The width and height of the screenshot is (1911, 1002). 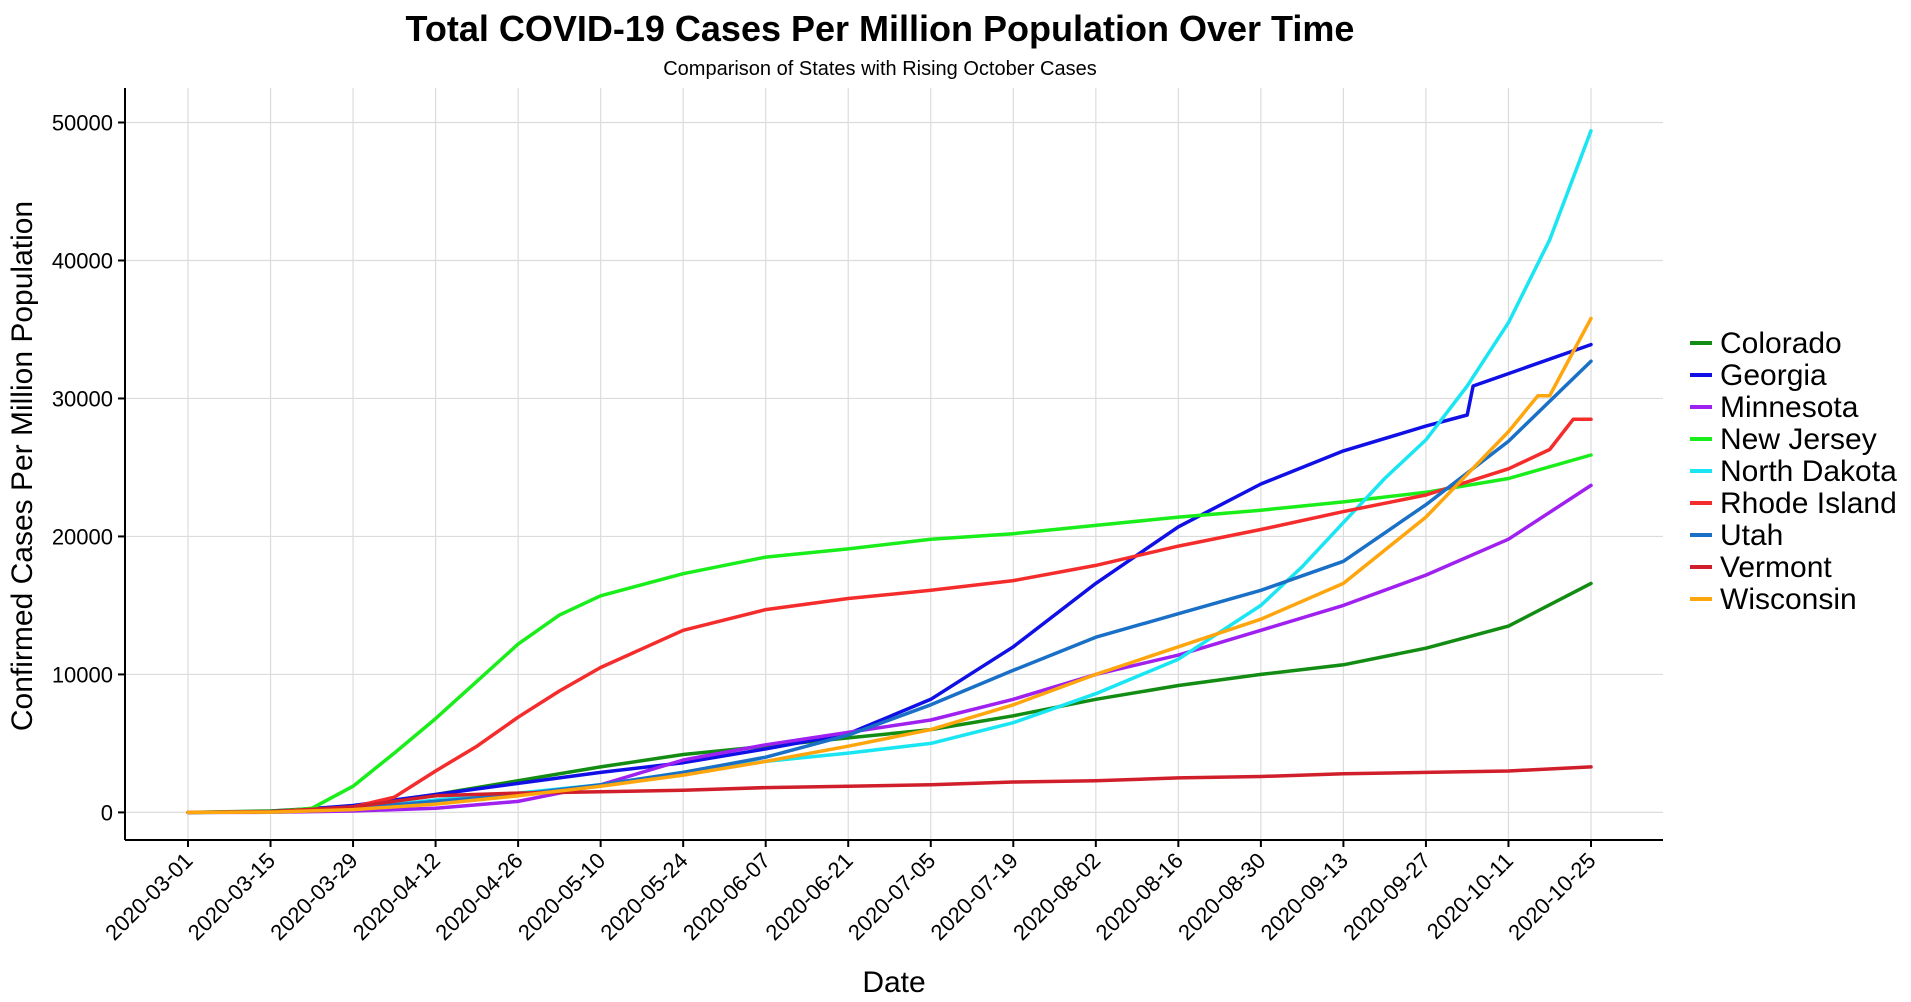 What do you see at coordinates (82, 398) in the screenshot?
I see `y-tick-label: 30000` at bounding box center [82, 398].